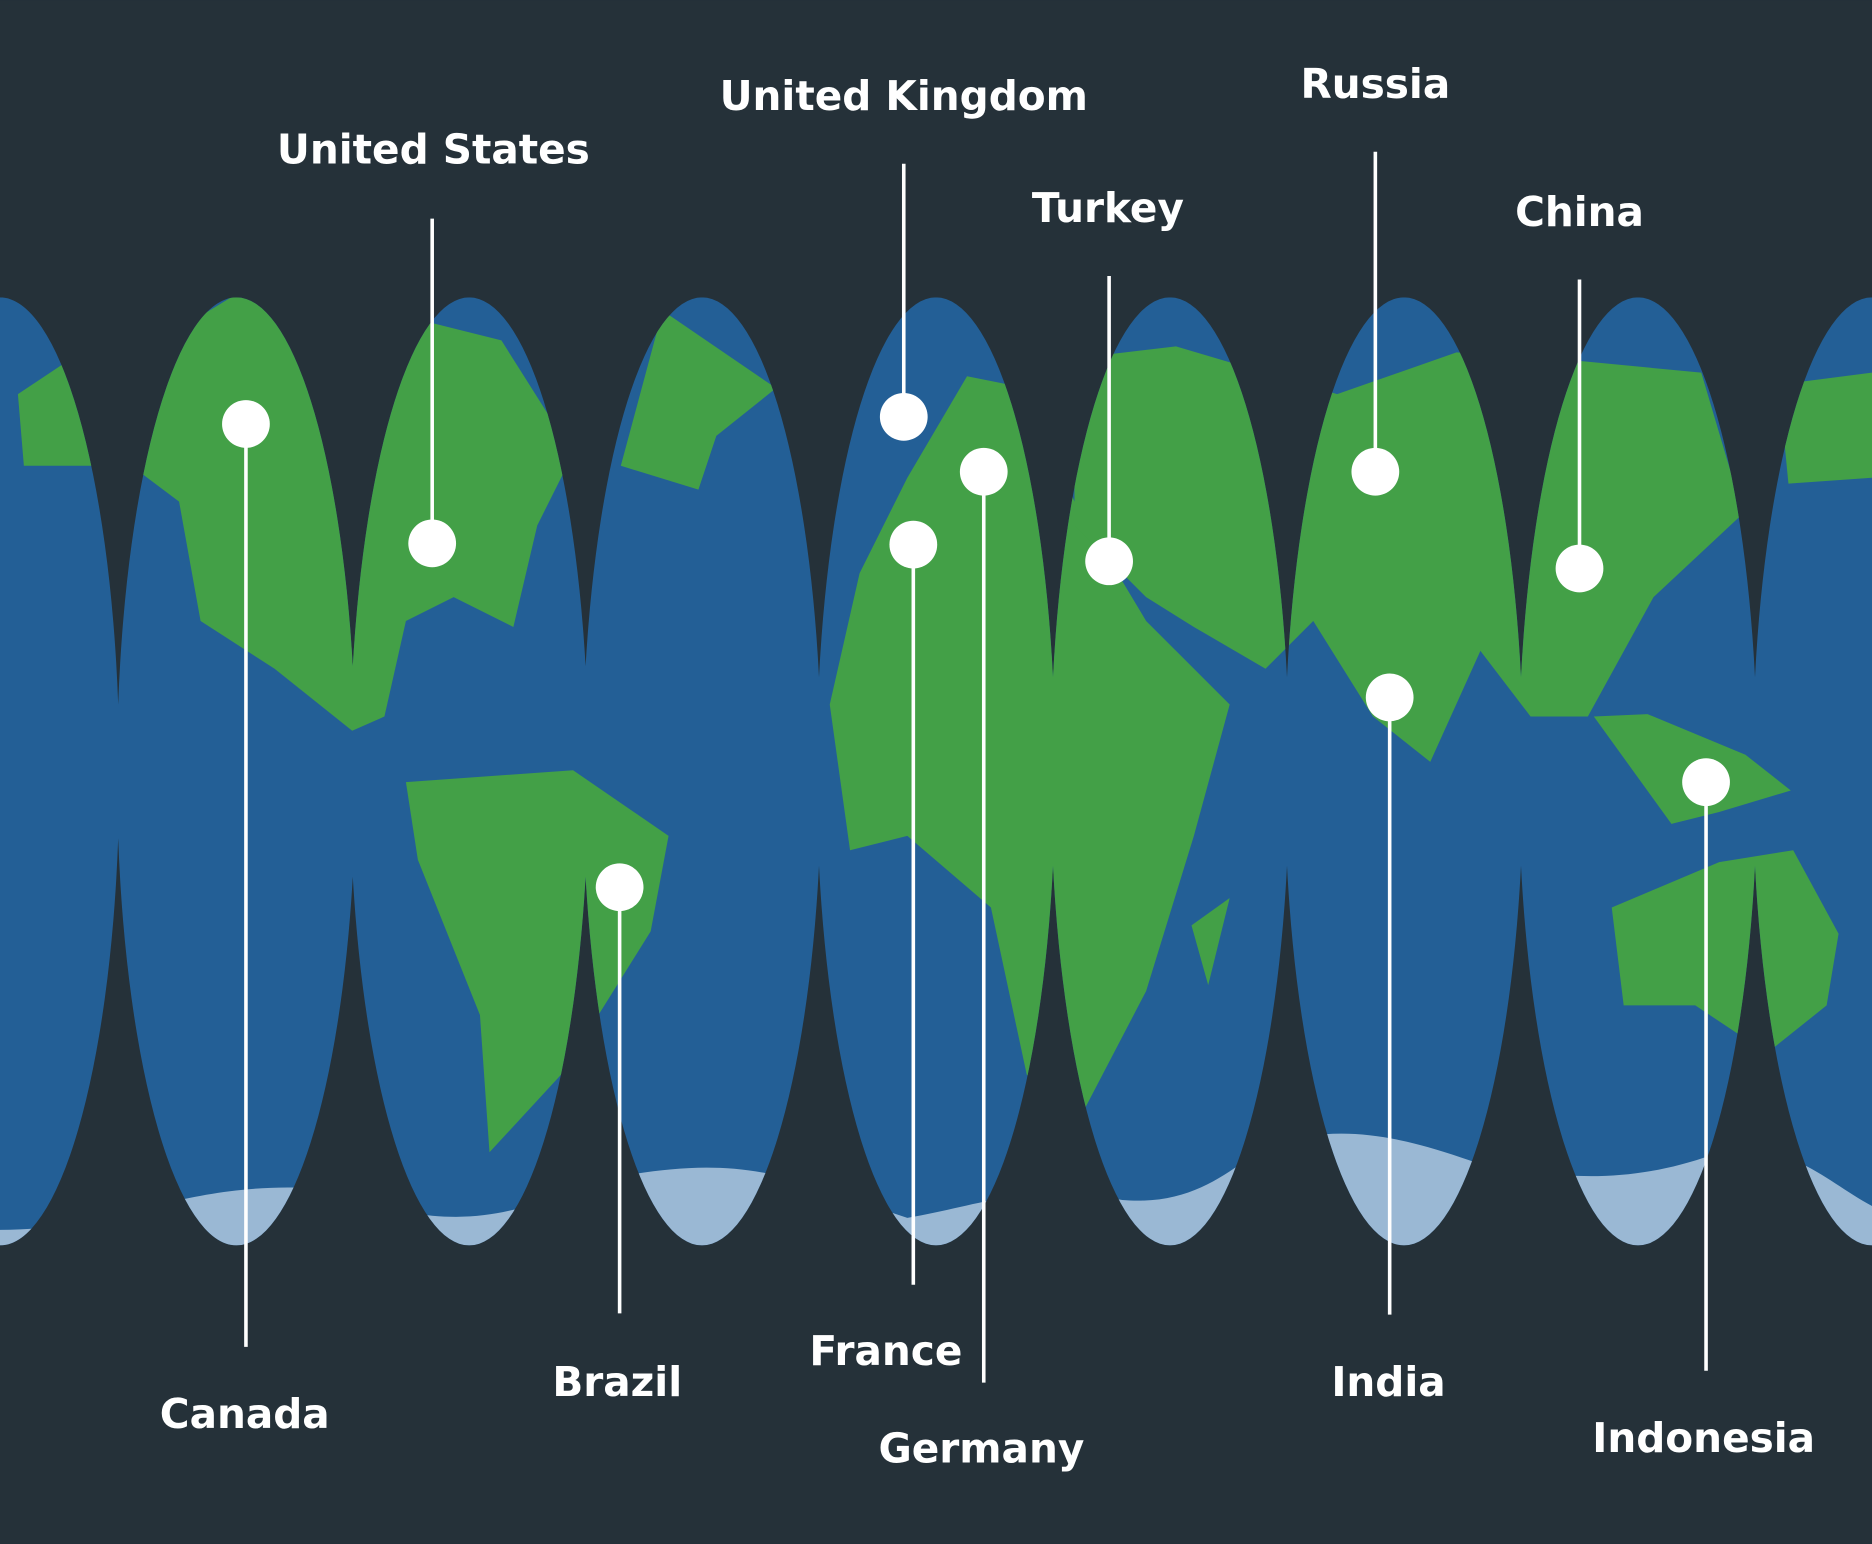 Image resolution: width=1872 pixels, height=1544 pixels. I want to click on label-india: India, so click(1388, 1382).